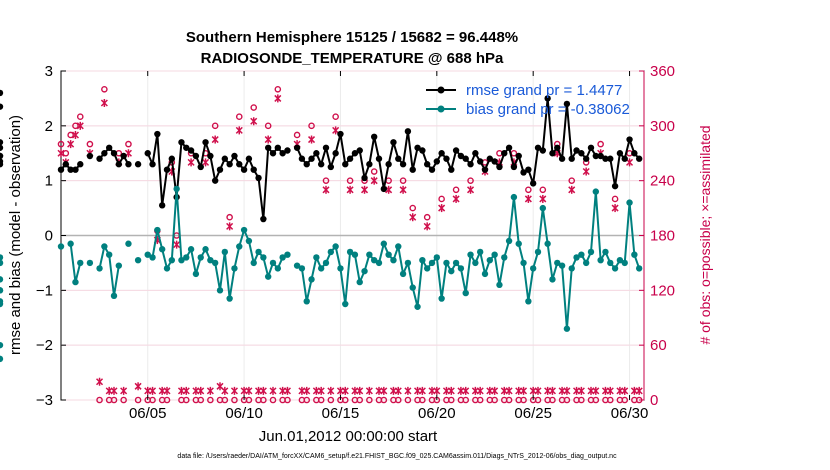  I want to click on y-tick-label-right: 60, so click(658, 345).